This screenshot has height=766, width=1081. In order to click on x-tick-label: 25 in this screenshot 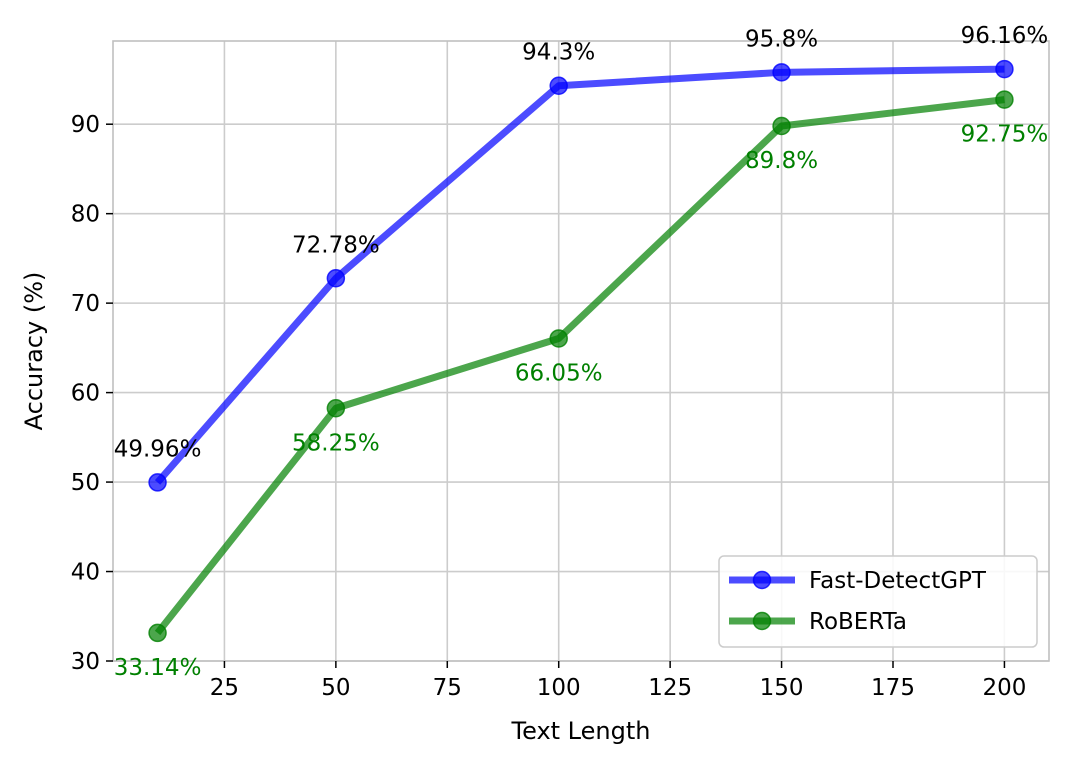, I will do `click(224, 688)`.